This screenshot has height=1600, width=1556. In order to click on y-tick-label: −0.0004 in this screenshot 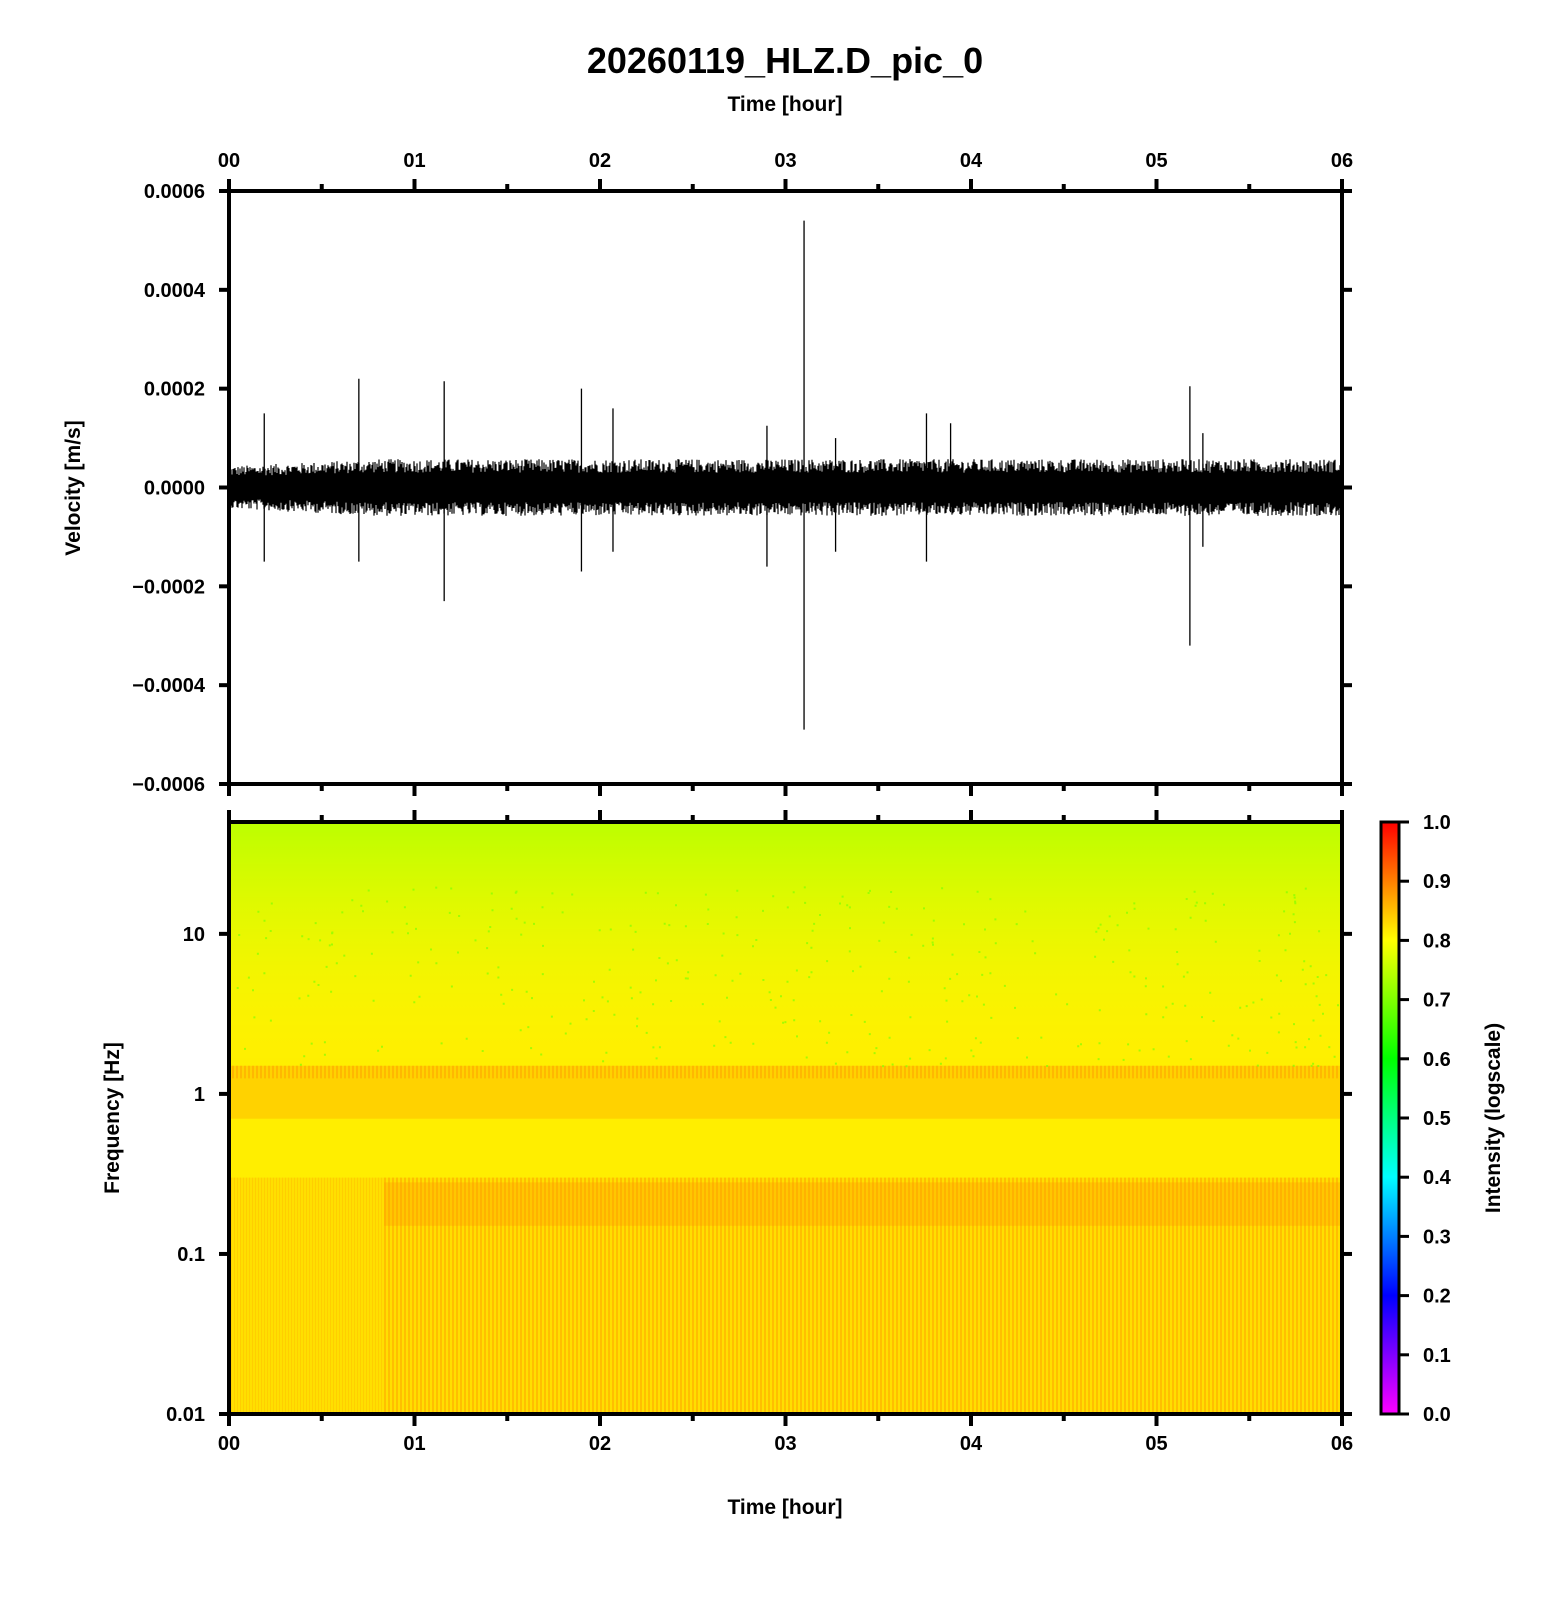, I will do `click(169, 686)`.